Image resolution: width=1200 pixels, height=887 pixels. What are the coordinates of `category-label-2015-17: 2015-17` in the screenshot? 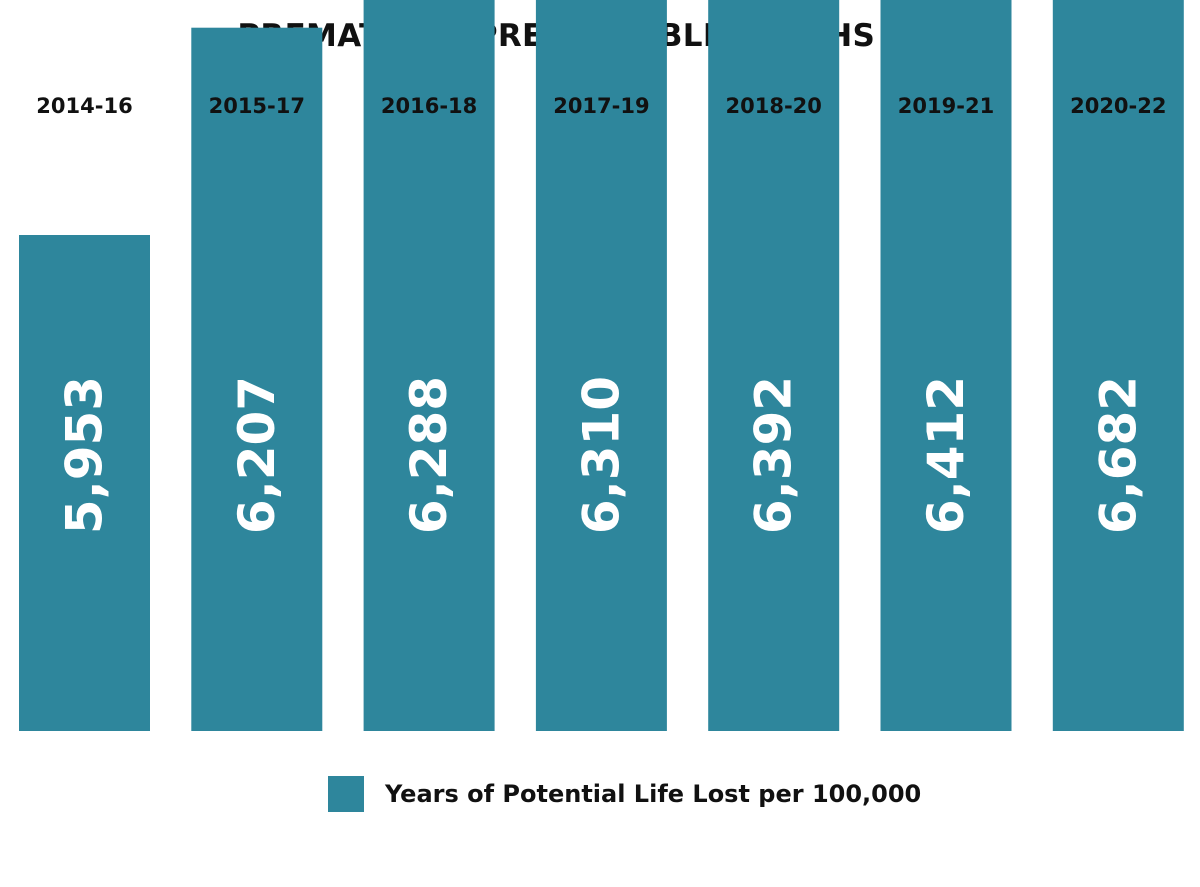 It's located at (257, 106).